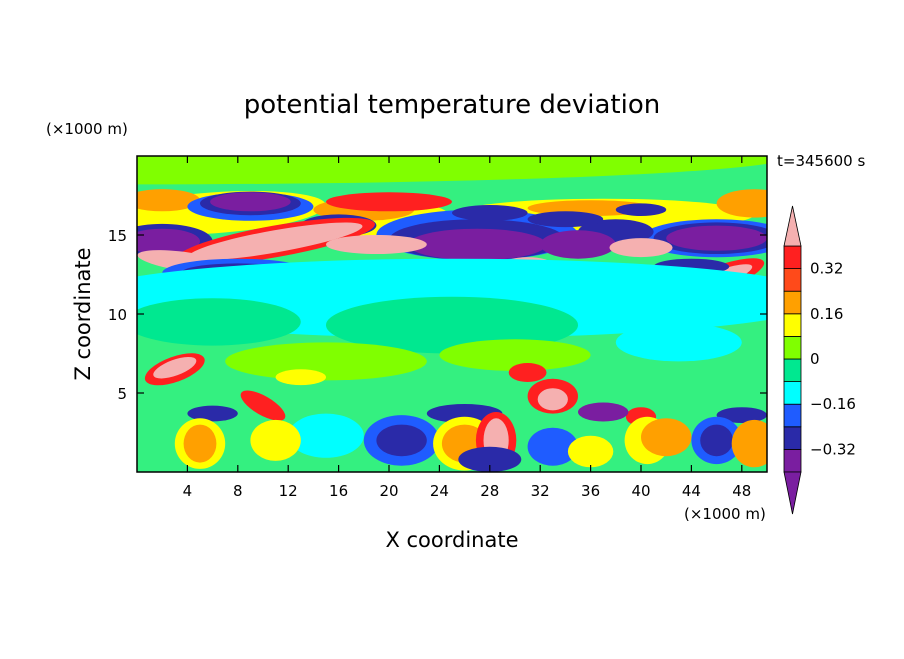 This screenshot has width=904, height=659. Describe the element at coordinates (288, 491) in the screenshot. I see `x-tick-label: 12` at that location.